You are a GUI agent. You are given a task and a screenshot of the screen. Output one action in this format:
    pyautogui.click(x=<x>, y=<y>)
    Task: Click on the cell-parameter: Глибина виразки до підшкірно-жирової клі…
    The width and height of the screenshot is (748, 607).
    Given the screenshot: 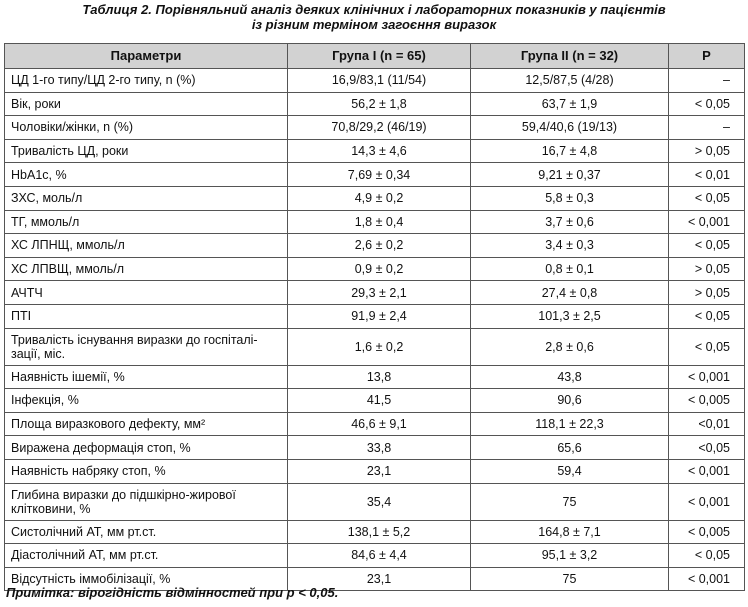 What is the action you would take?
    pyautogui.click(x=146, y=501)
    